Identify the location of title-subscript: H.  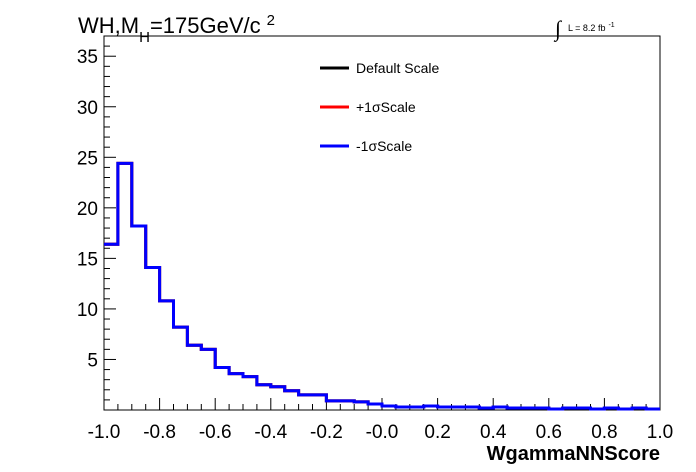
(144, 37).